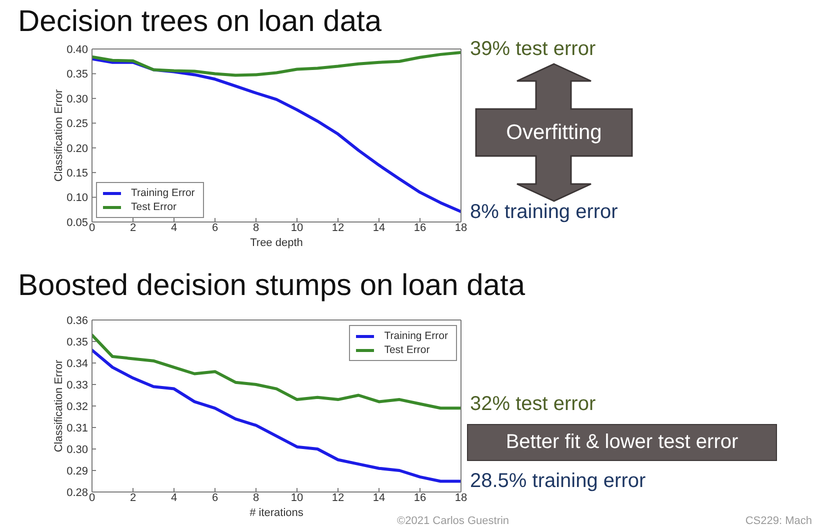  I want to click on y-tick-label: 0.40, so click(77, 50).